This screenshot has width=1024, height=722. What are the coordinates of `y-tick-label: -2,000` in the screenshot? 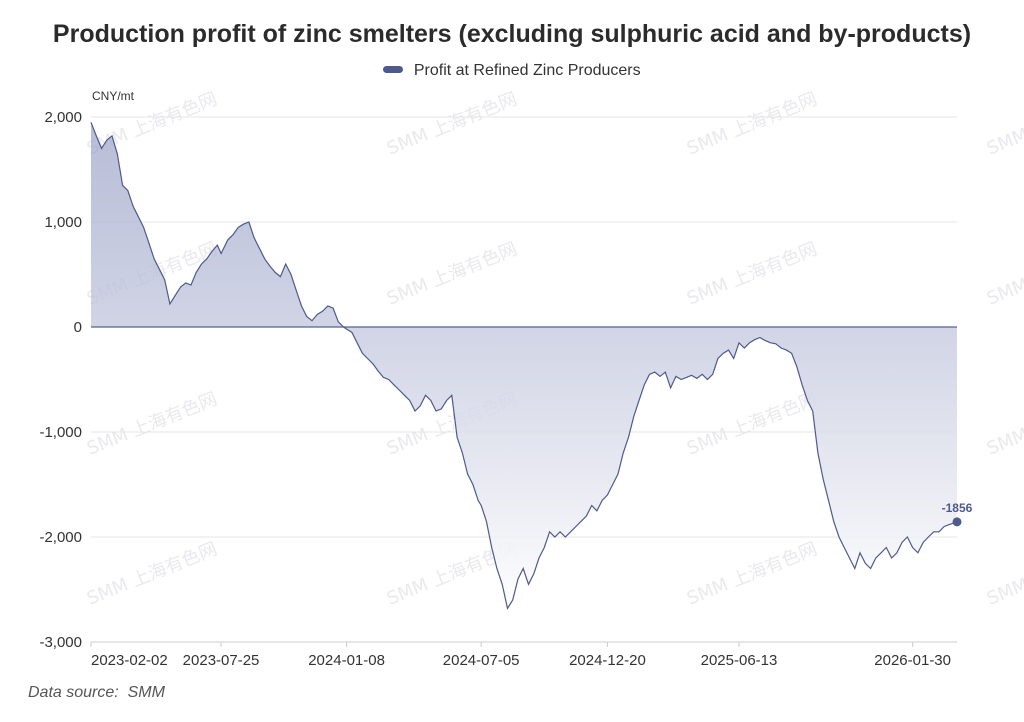 It's located at (60, 537).